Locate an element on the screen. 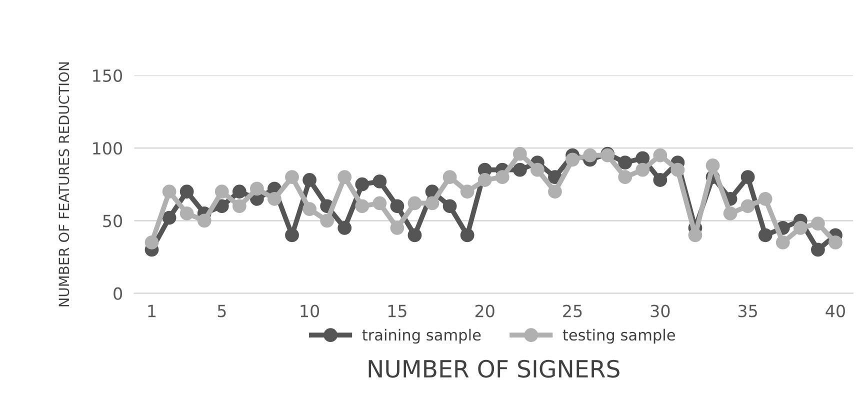 This screenshot has height=419, width=866. y-axis-title: NUMBER OF FEATURES REDUCTION is located at coordinates (64, 184).